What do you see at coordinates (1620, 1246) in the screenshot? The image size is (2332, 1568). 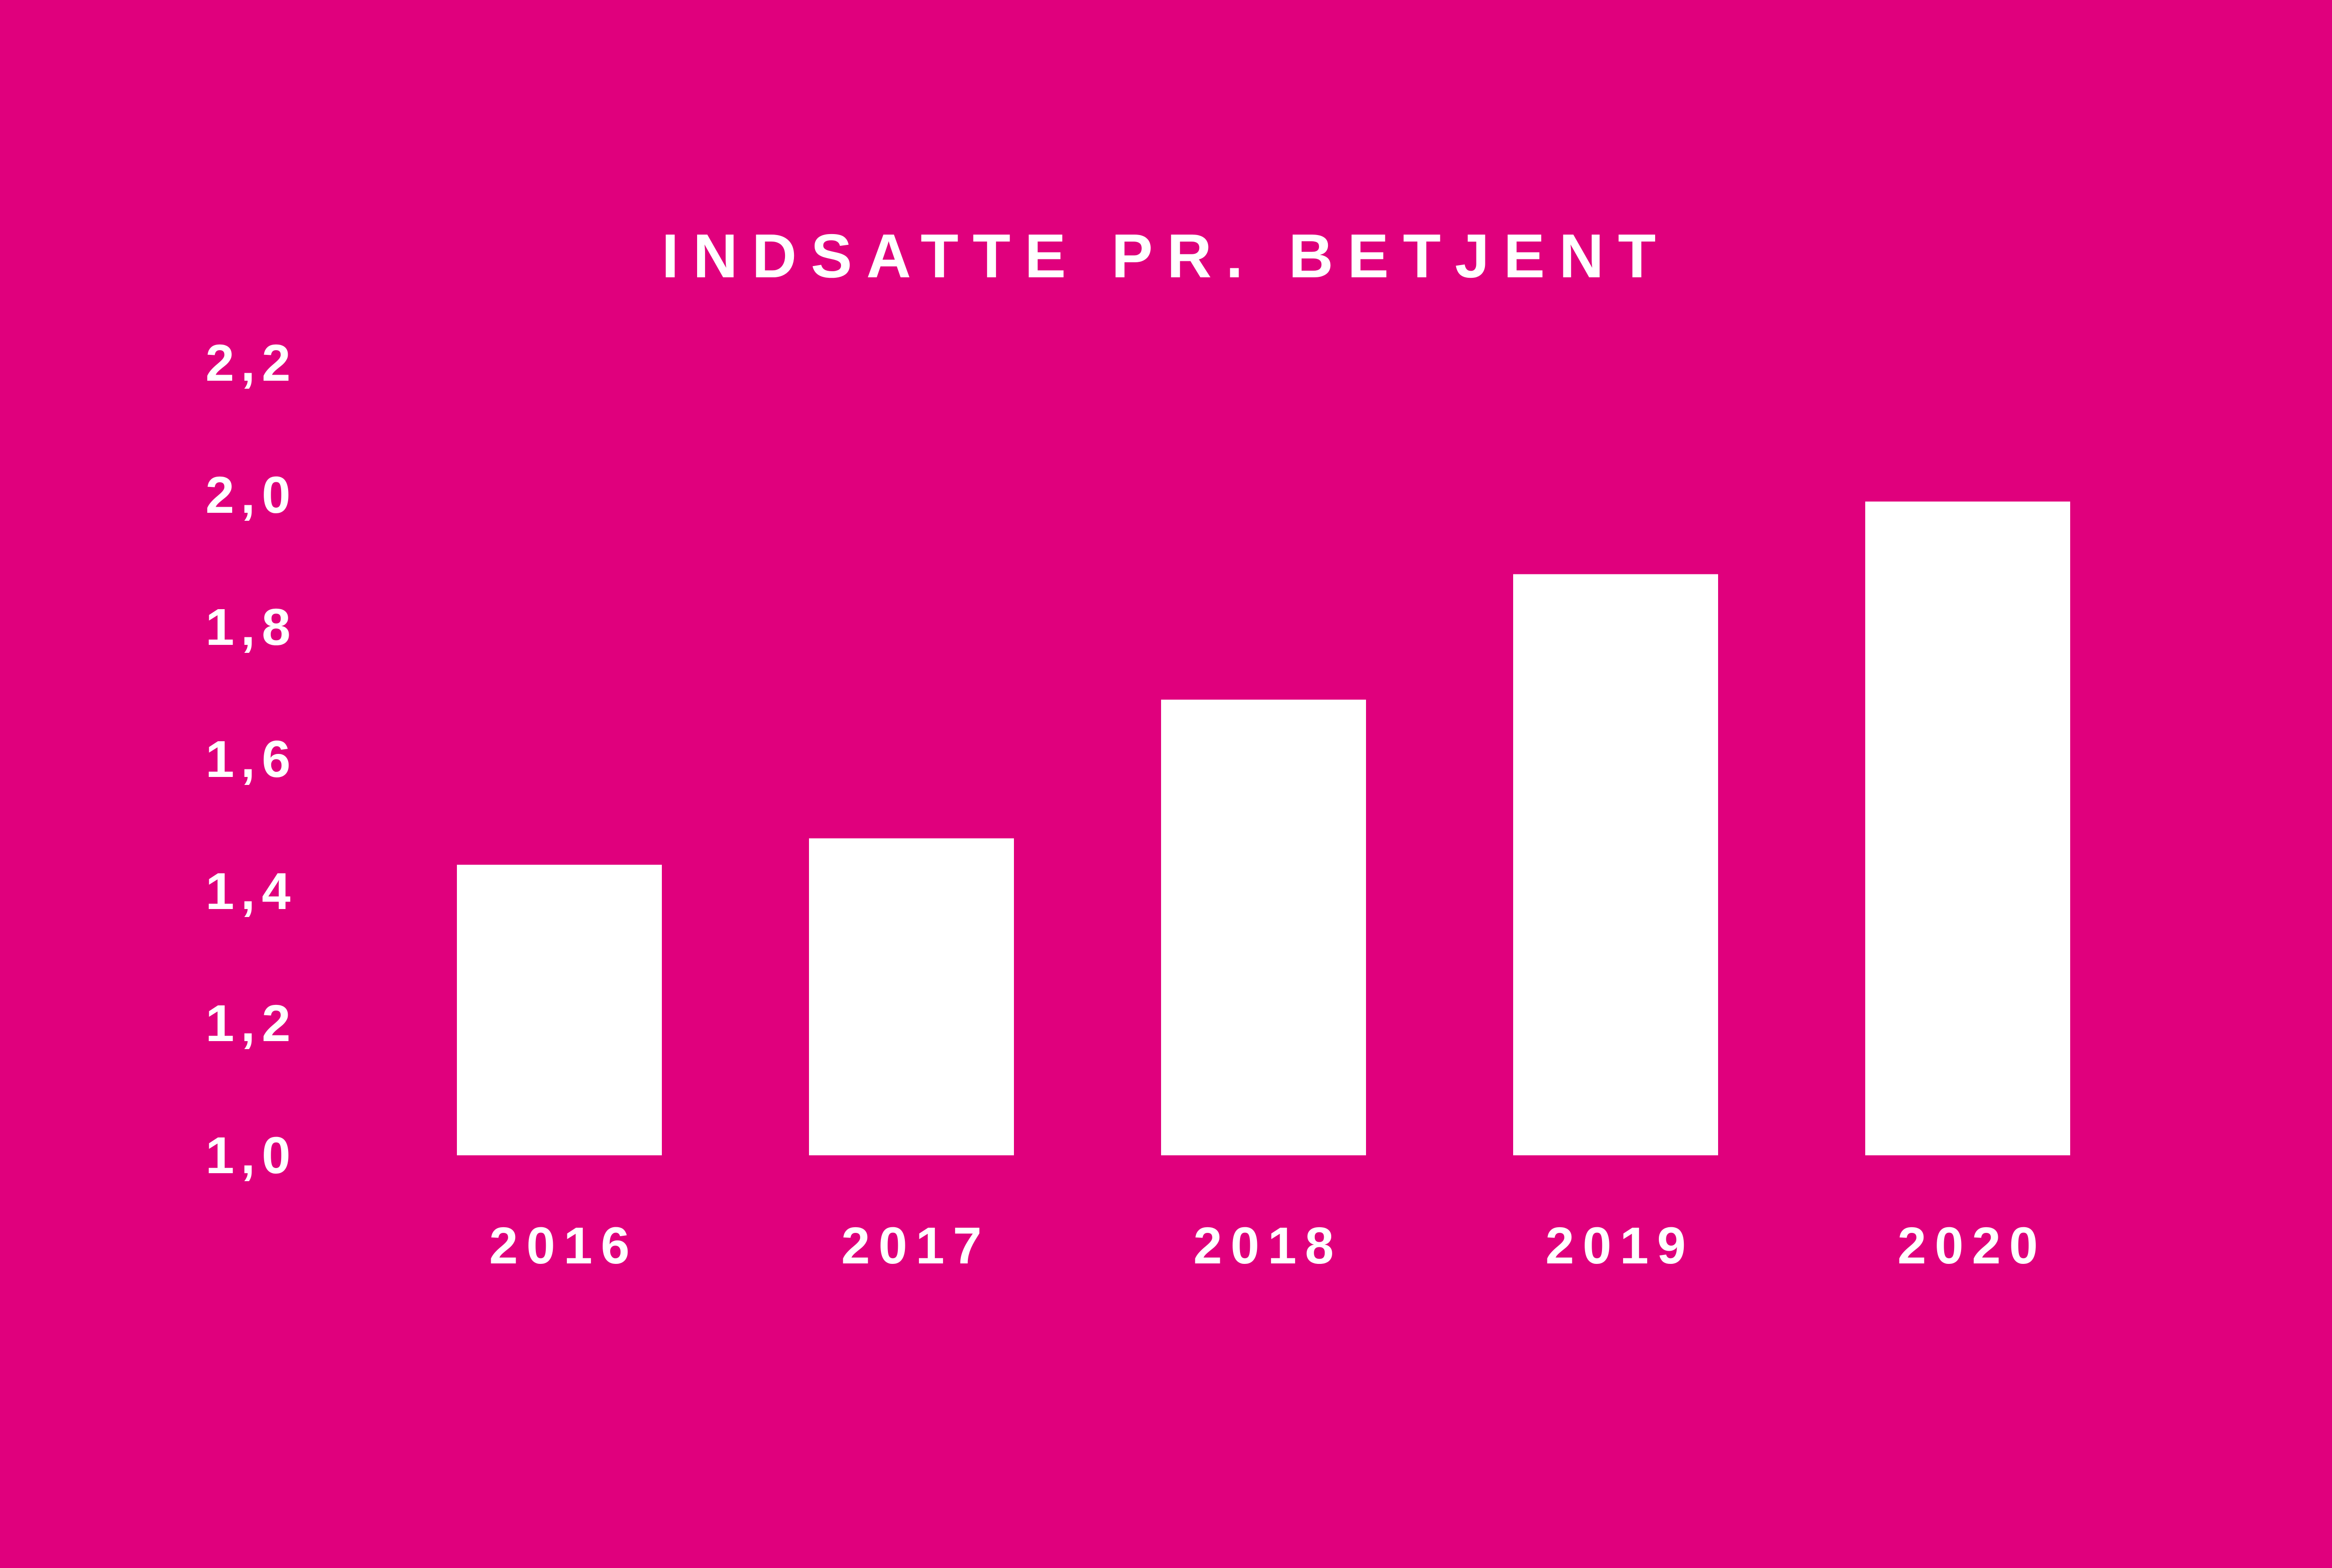 I see `x-tick-label: 2019` at bounding box center [1620, 1246].